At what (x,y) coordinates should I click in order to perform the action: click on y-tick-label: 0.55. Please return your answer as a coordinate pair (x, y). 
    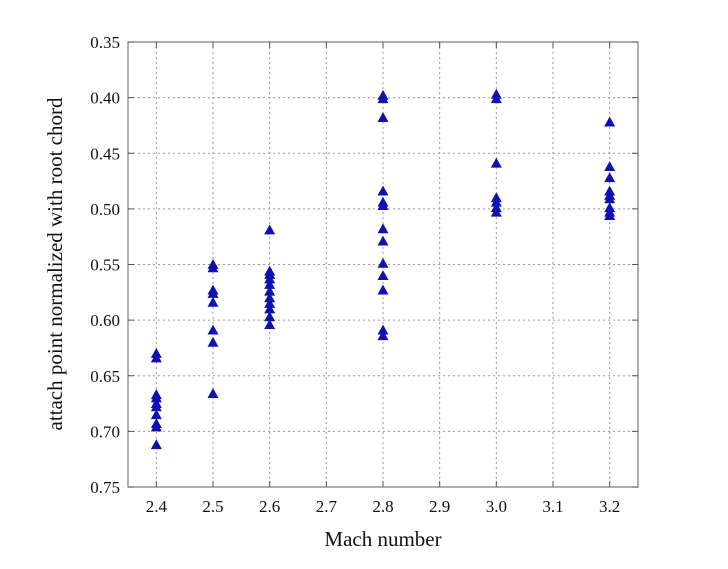
    Looking at the image, I should click on (105, 265).